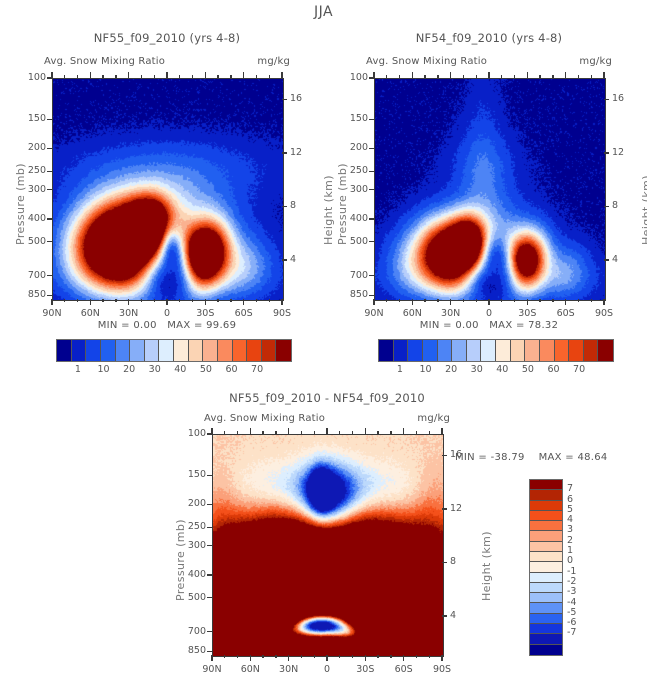 This screenshot has height=684, width=647. I want to click on colorbar-tick-label: 7, so click(570, 489).